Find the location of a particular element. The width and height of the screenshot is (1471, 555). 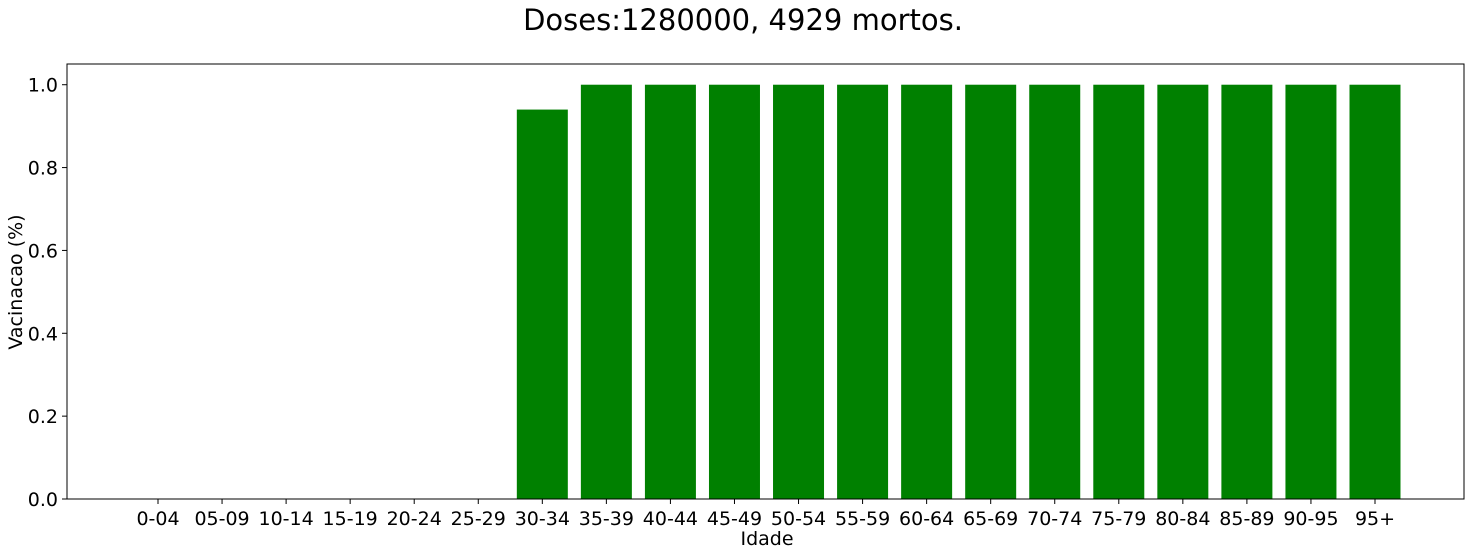

x-tick-label: 45-49 is located at coordinates (734, 519).